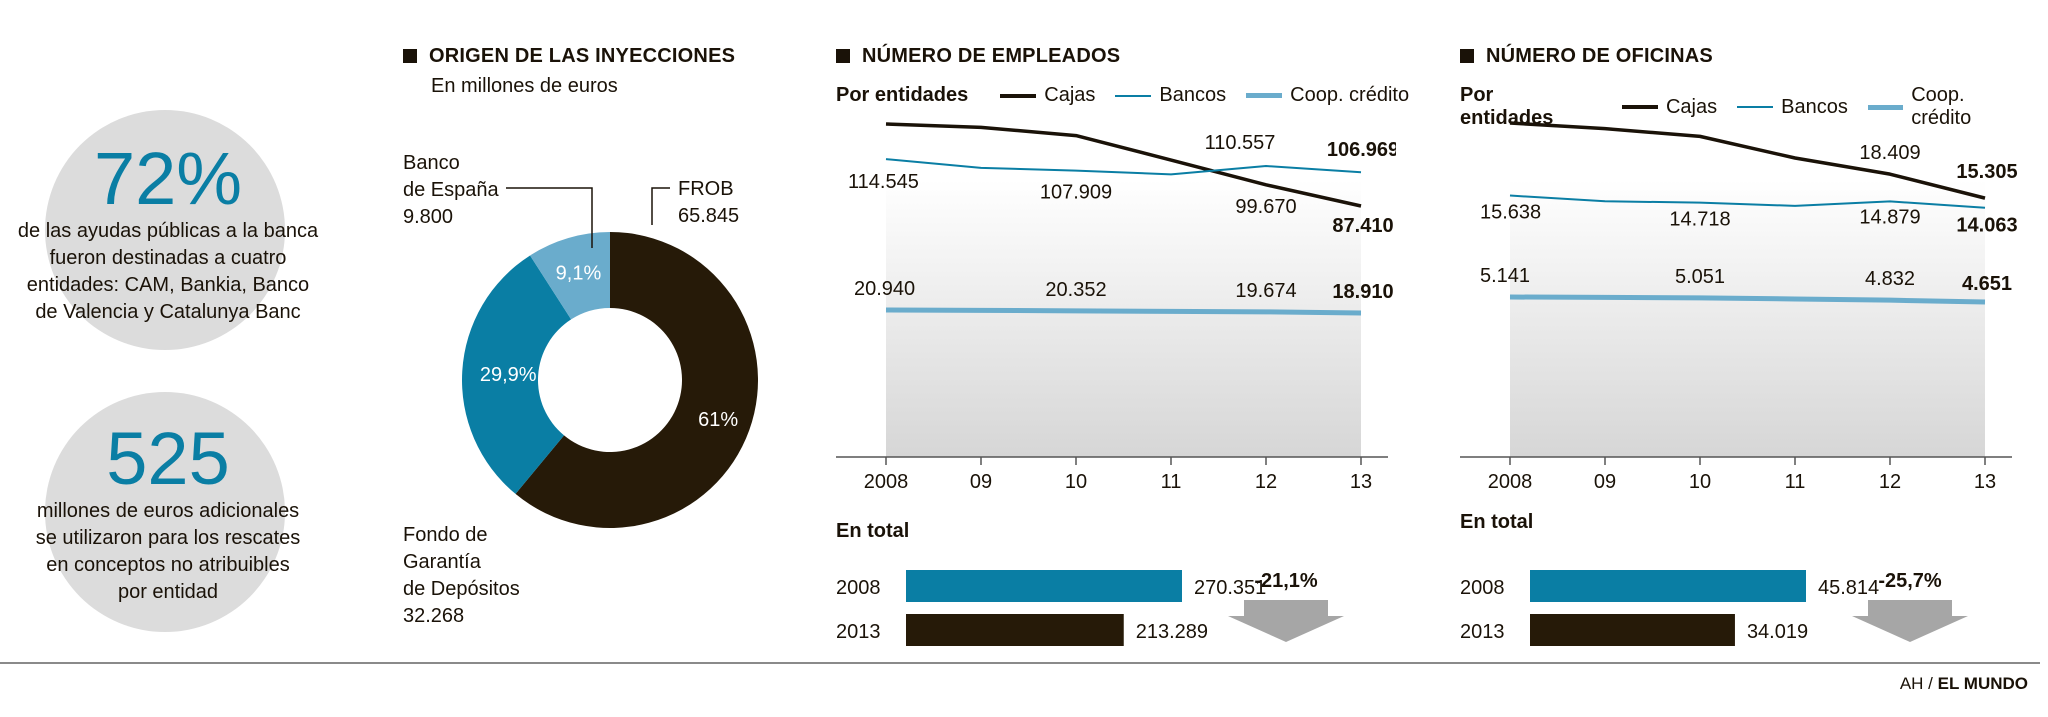  What do you see at coordinates (168, 592) in the screenshot?
I see `stat-2-line: por entidad` at bounding box center [168, 592].